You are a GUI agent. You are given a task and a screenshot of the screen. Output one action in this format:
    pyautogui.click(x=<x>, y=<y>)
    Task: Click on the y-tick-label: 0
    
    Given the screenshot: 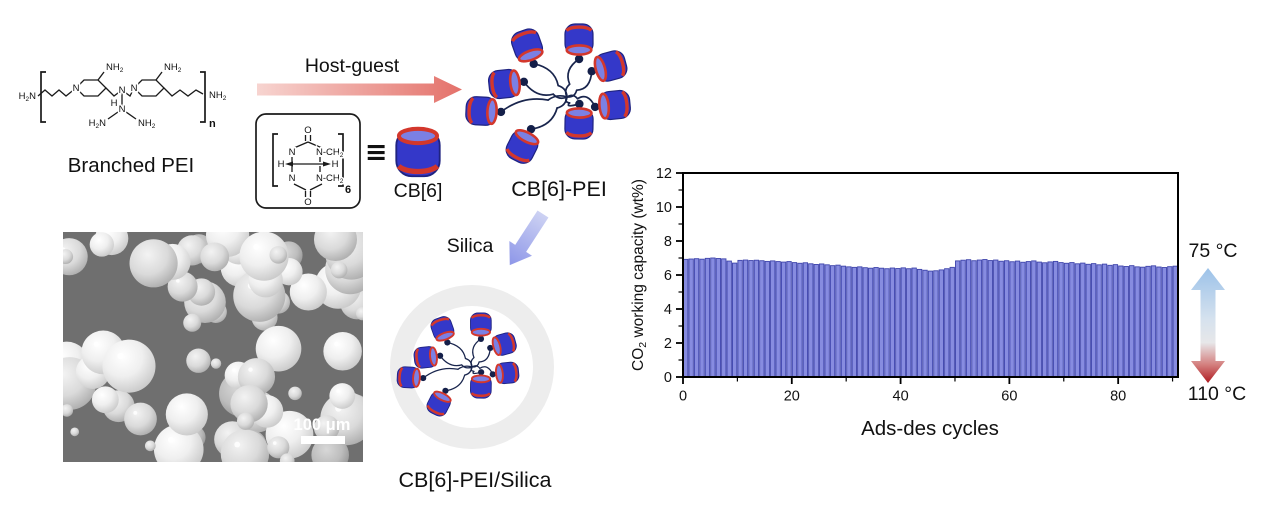 What is the action you would take?
    pyautogui.click(x=668, y=378)
    